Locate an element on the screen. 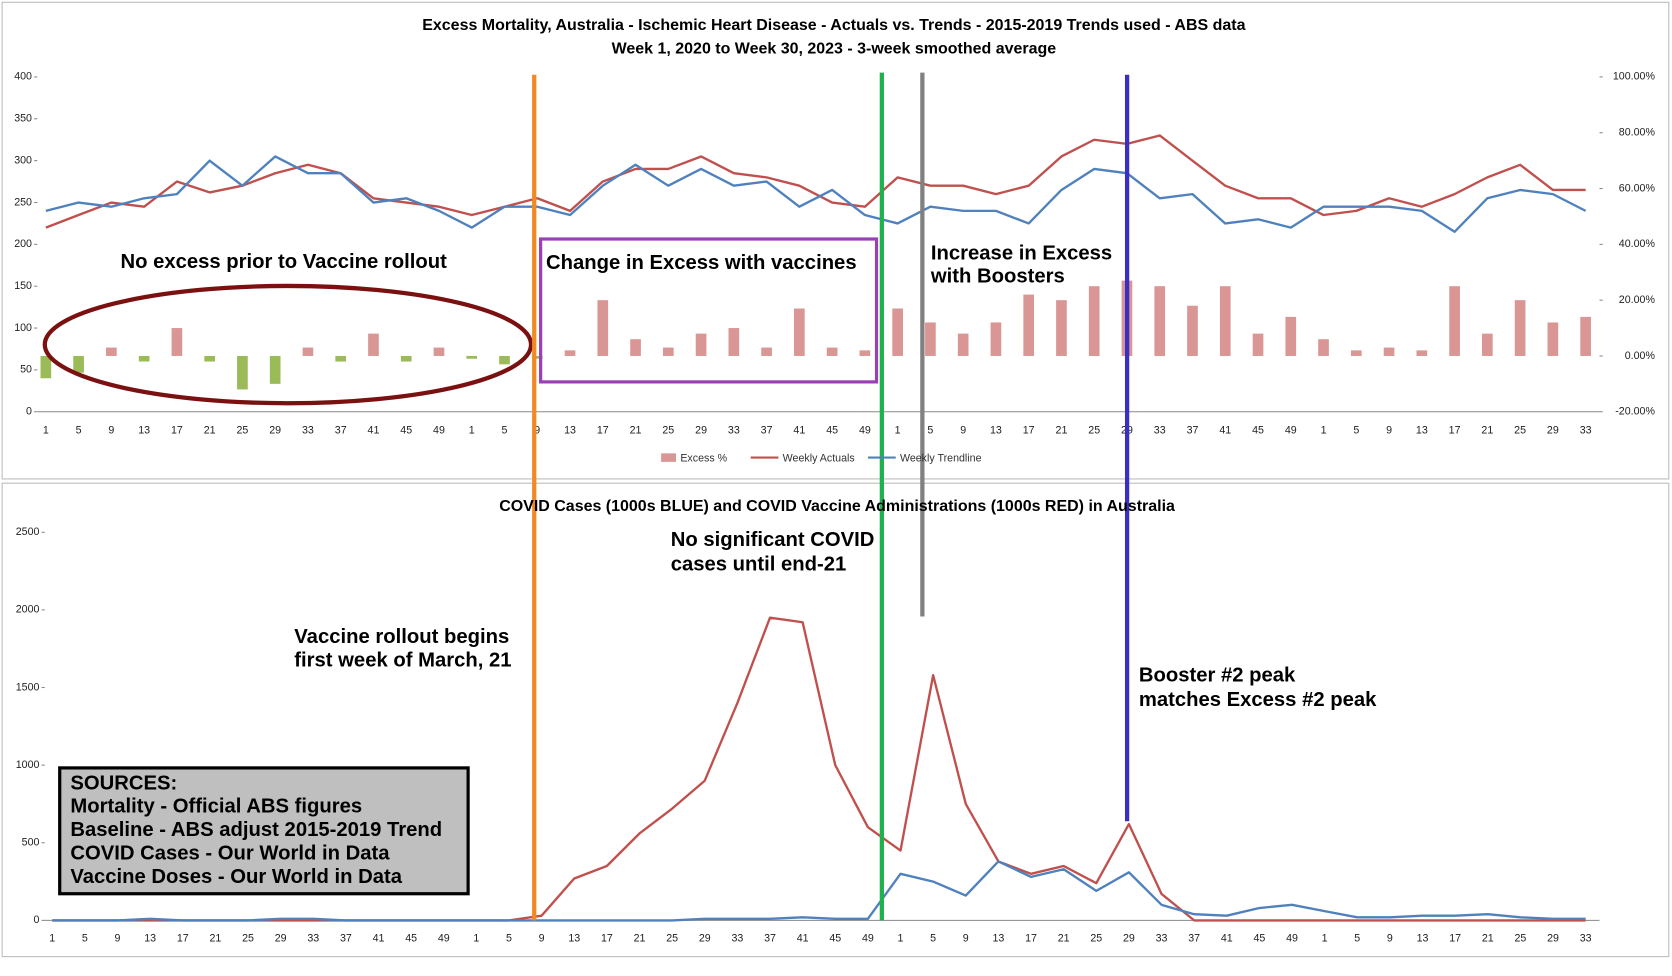 This screenshot has height=976, width=1672. legend-swatch is located at coordinates (669, 457).